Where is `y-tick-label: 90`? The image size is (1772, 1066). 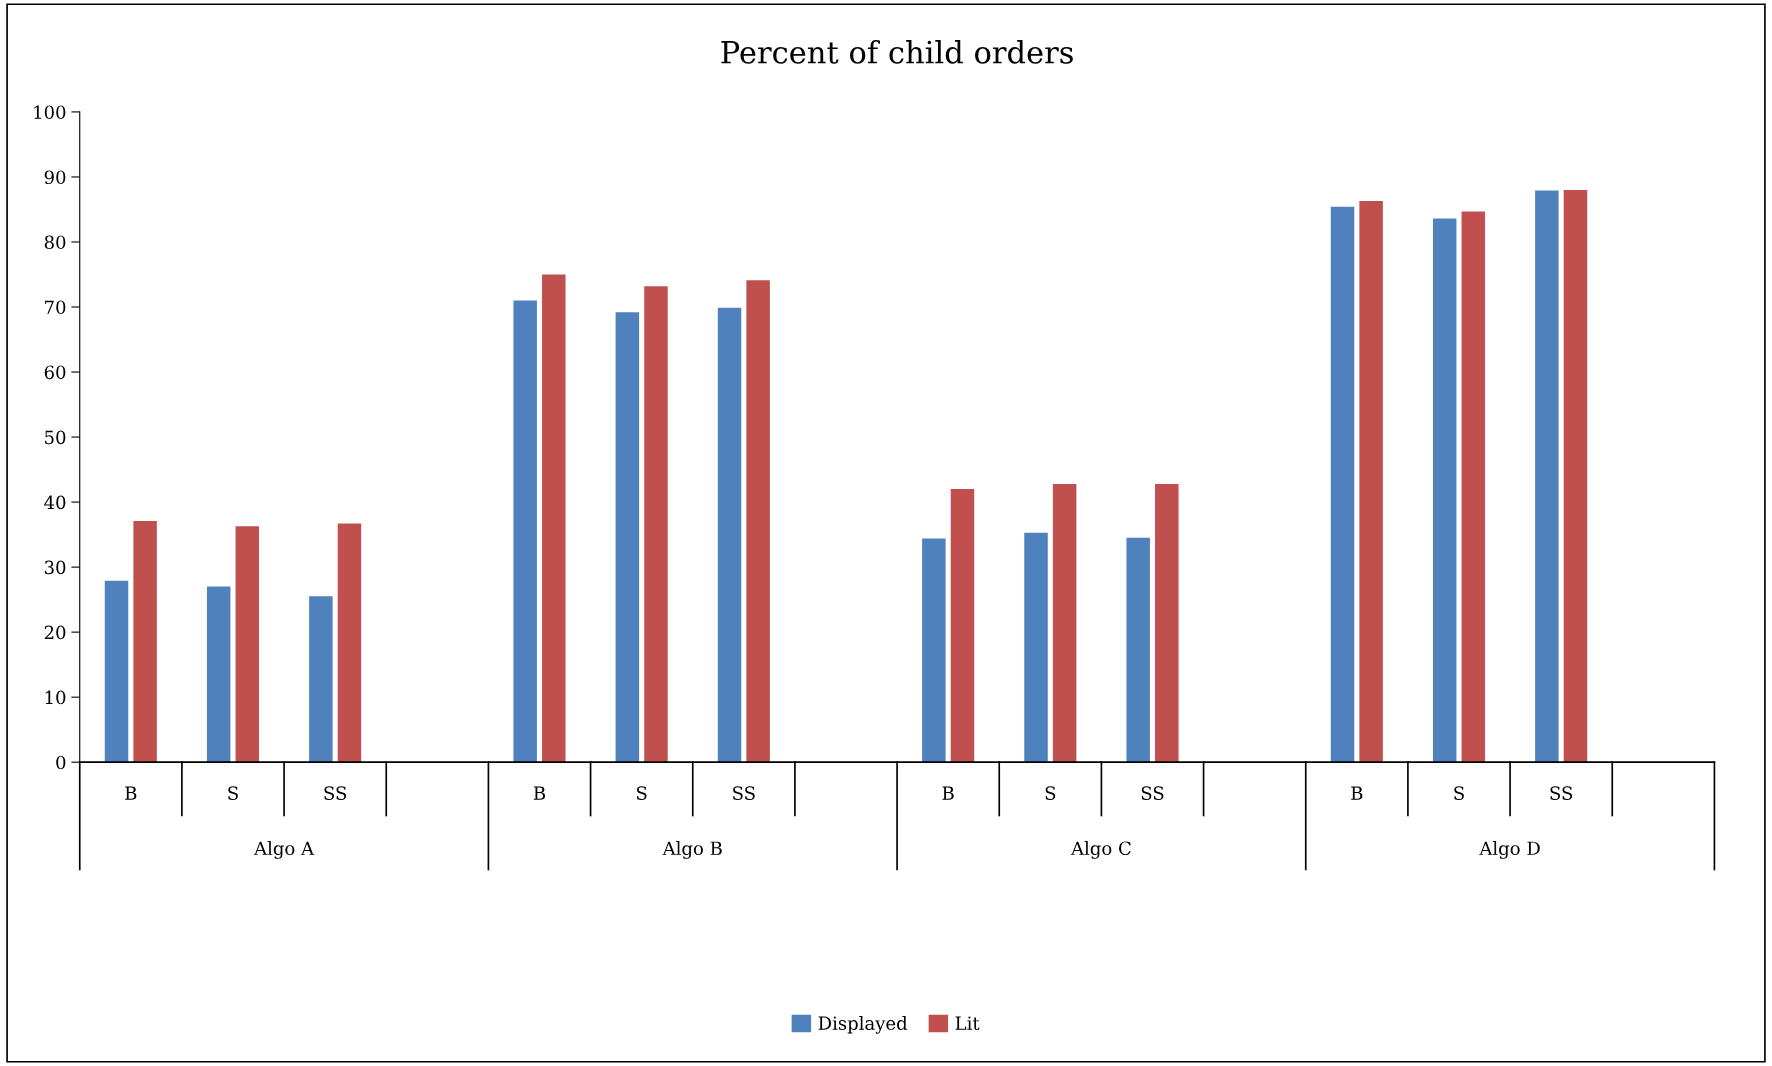 y-tick-label: 90 is located at coordinates (55, 177).